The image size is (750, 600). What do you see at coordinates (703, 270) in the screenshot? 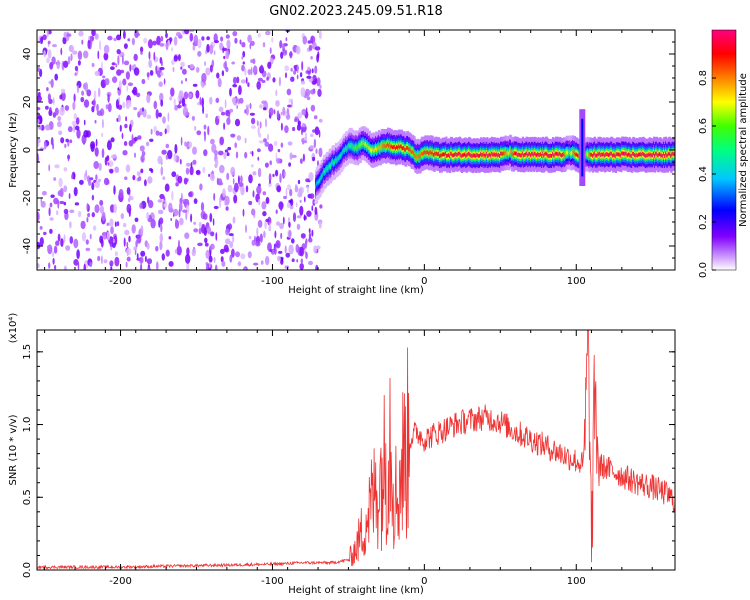
I see `colorbar-tick-label: 0.0` at bounding box center [703, 270].